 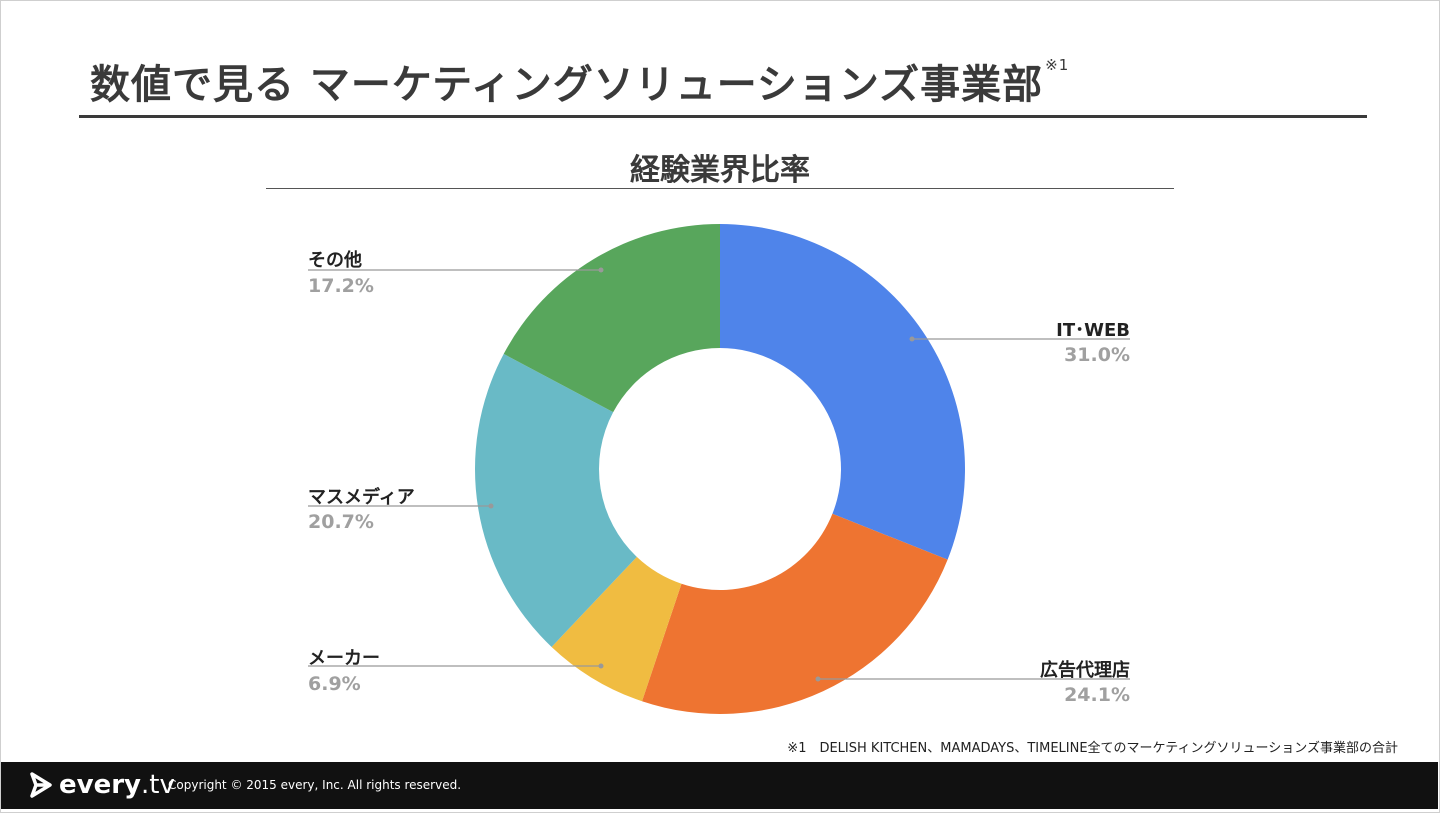 What do you see at coordinates (1085, 670) in the screenshot?
I see `label-ad-agency: 広告代理店` at bounding box center [1085, 670].